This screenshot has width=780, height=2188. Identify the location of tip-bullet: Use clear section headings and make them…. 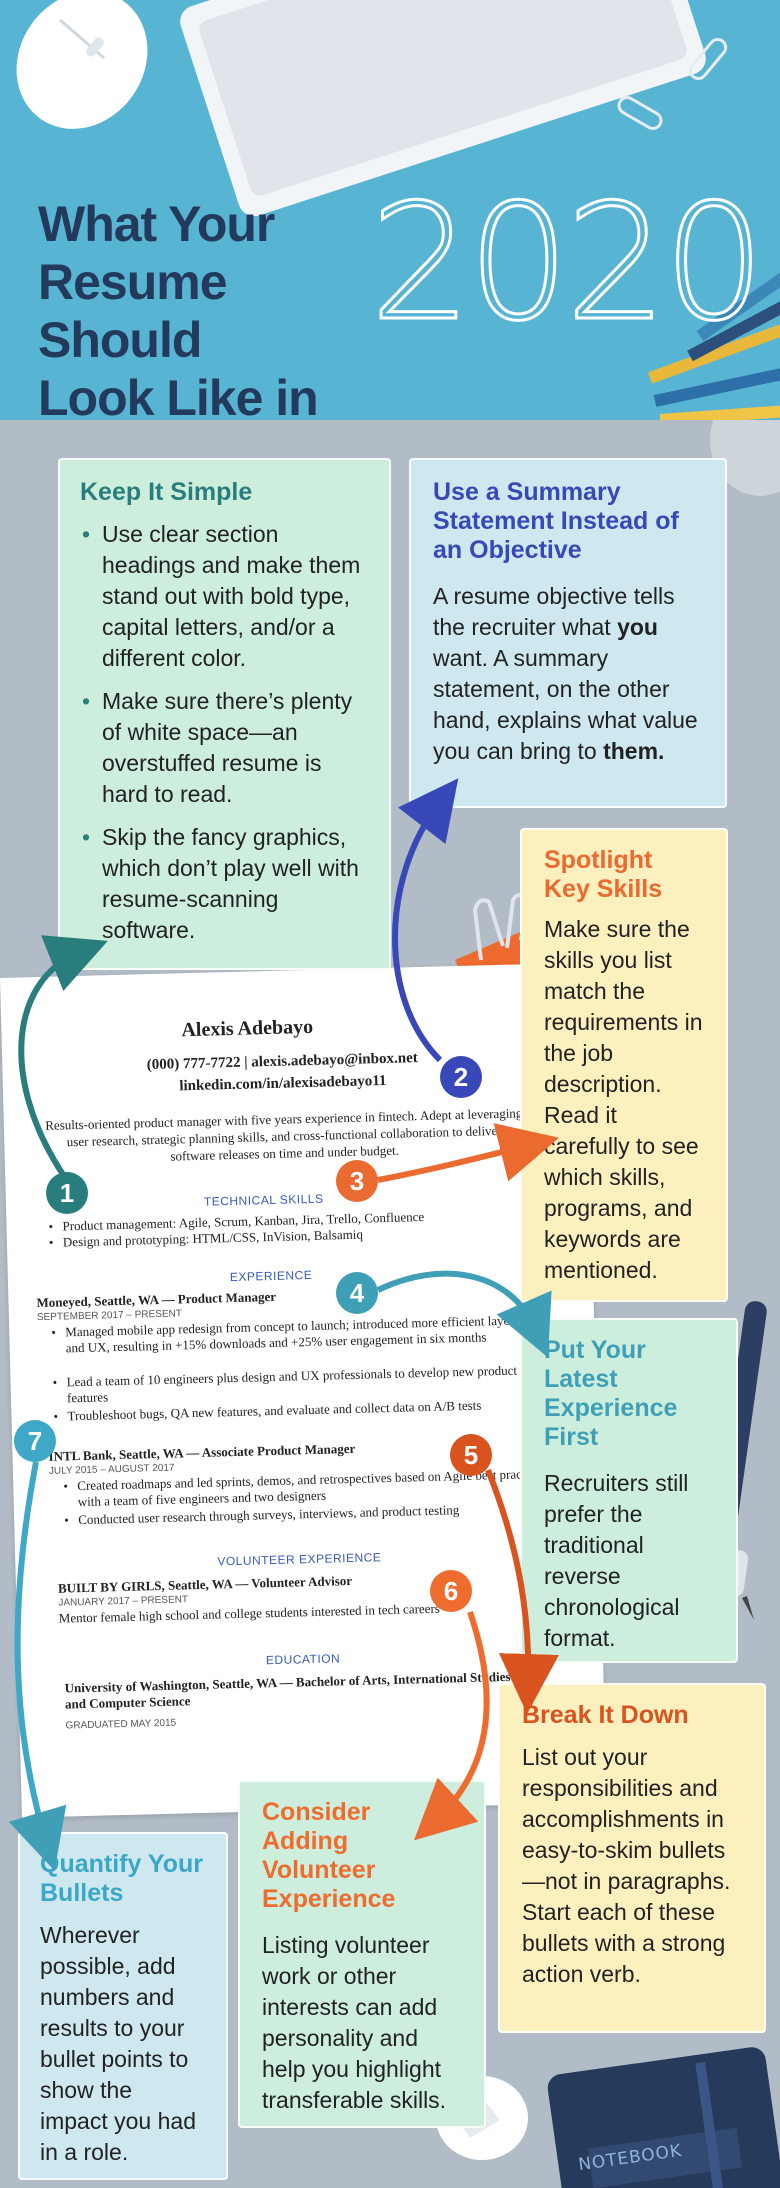
(224, 596).